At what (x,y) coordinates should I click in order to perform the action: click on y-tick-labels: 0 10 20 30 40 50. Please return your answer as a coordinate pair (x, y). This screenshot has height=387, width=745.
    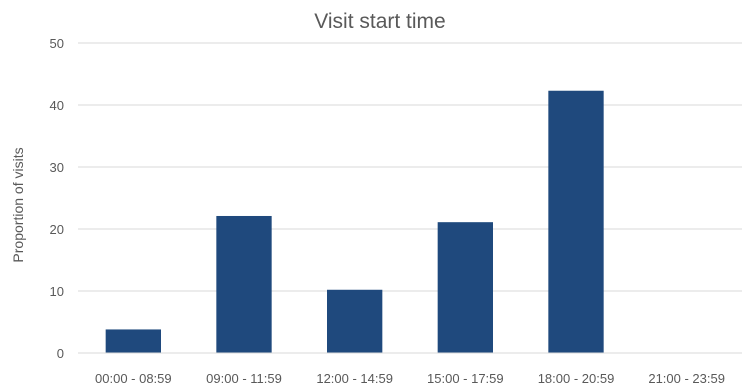
    Looking at the image, I should click on (57, 198).